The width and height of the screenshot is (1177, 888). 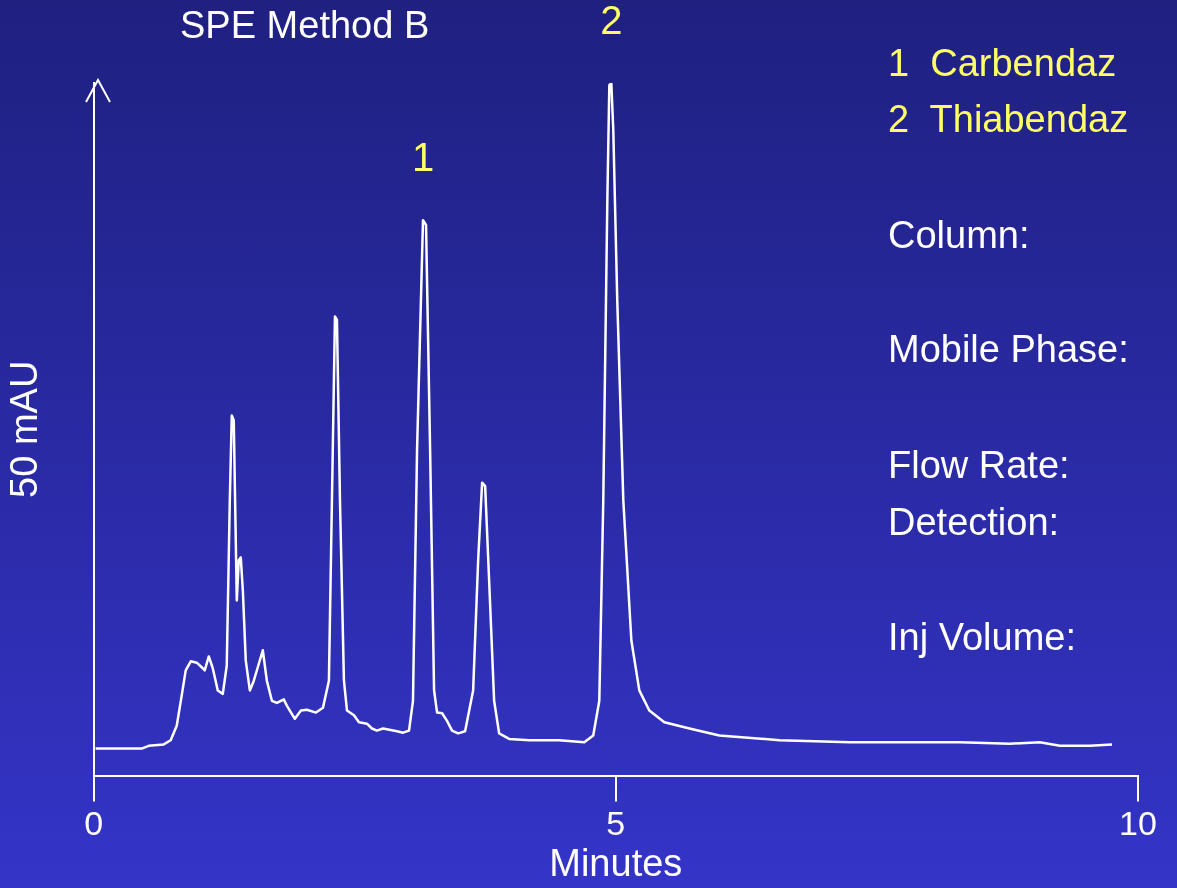 What do you see at coordinates (1138, 823) in the screenshot?
I see `x-tick-label: 10` at bounding box center [1138, 823].